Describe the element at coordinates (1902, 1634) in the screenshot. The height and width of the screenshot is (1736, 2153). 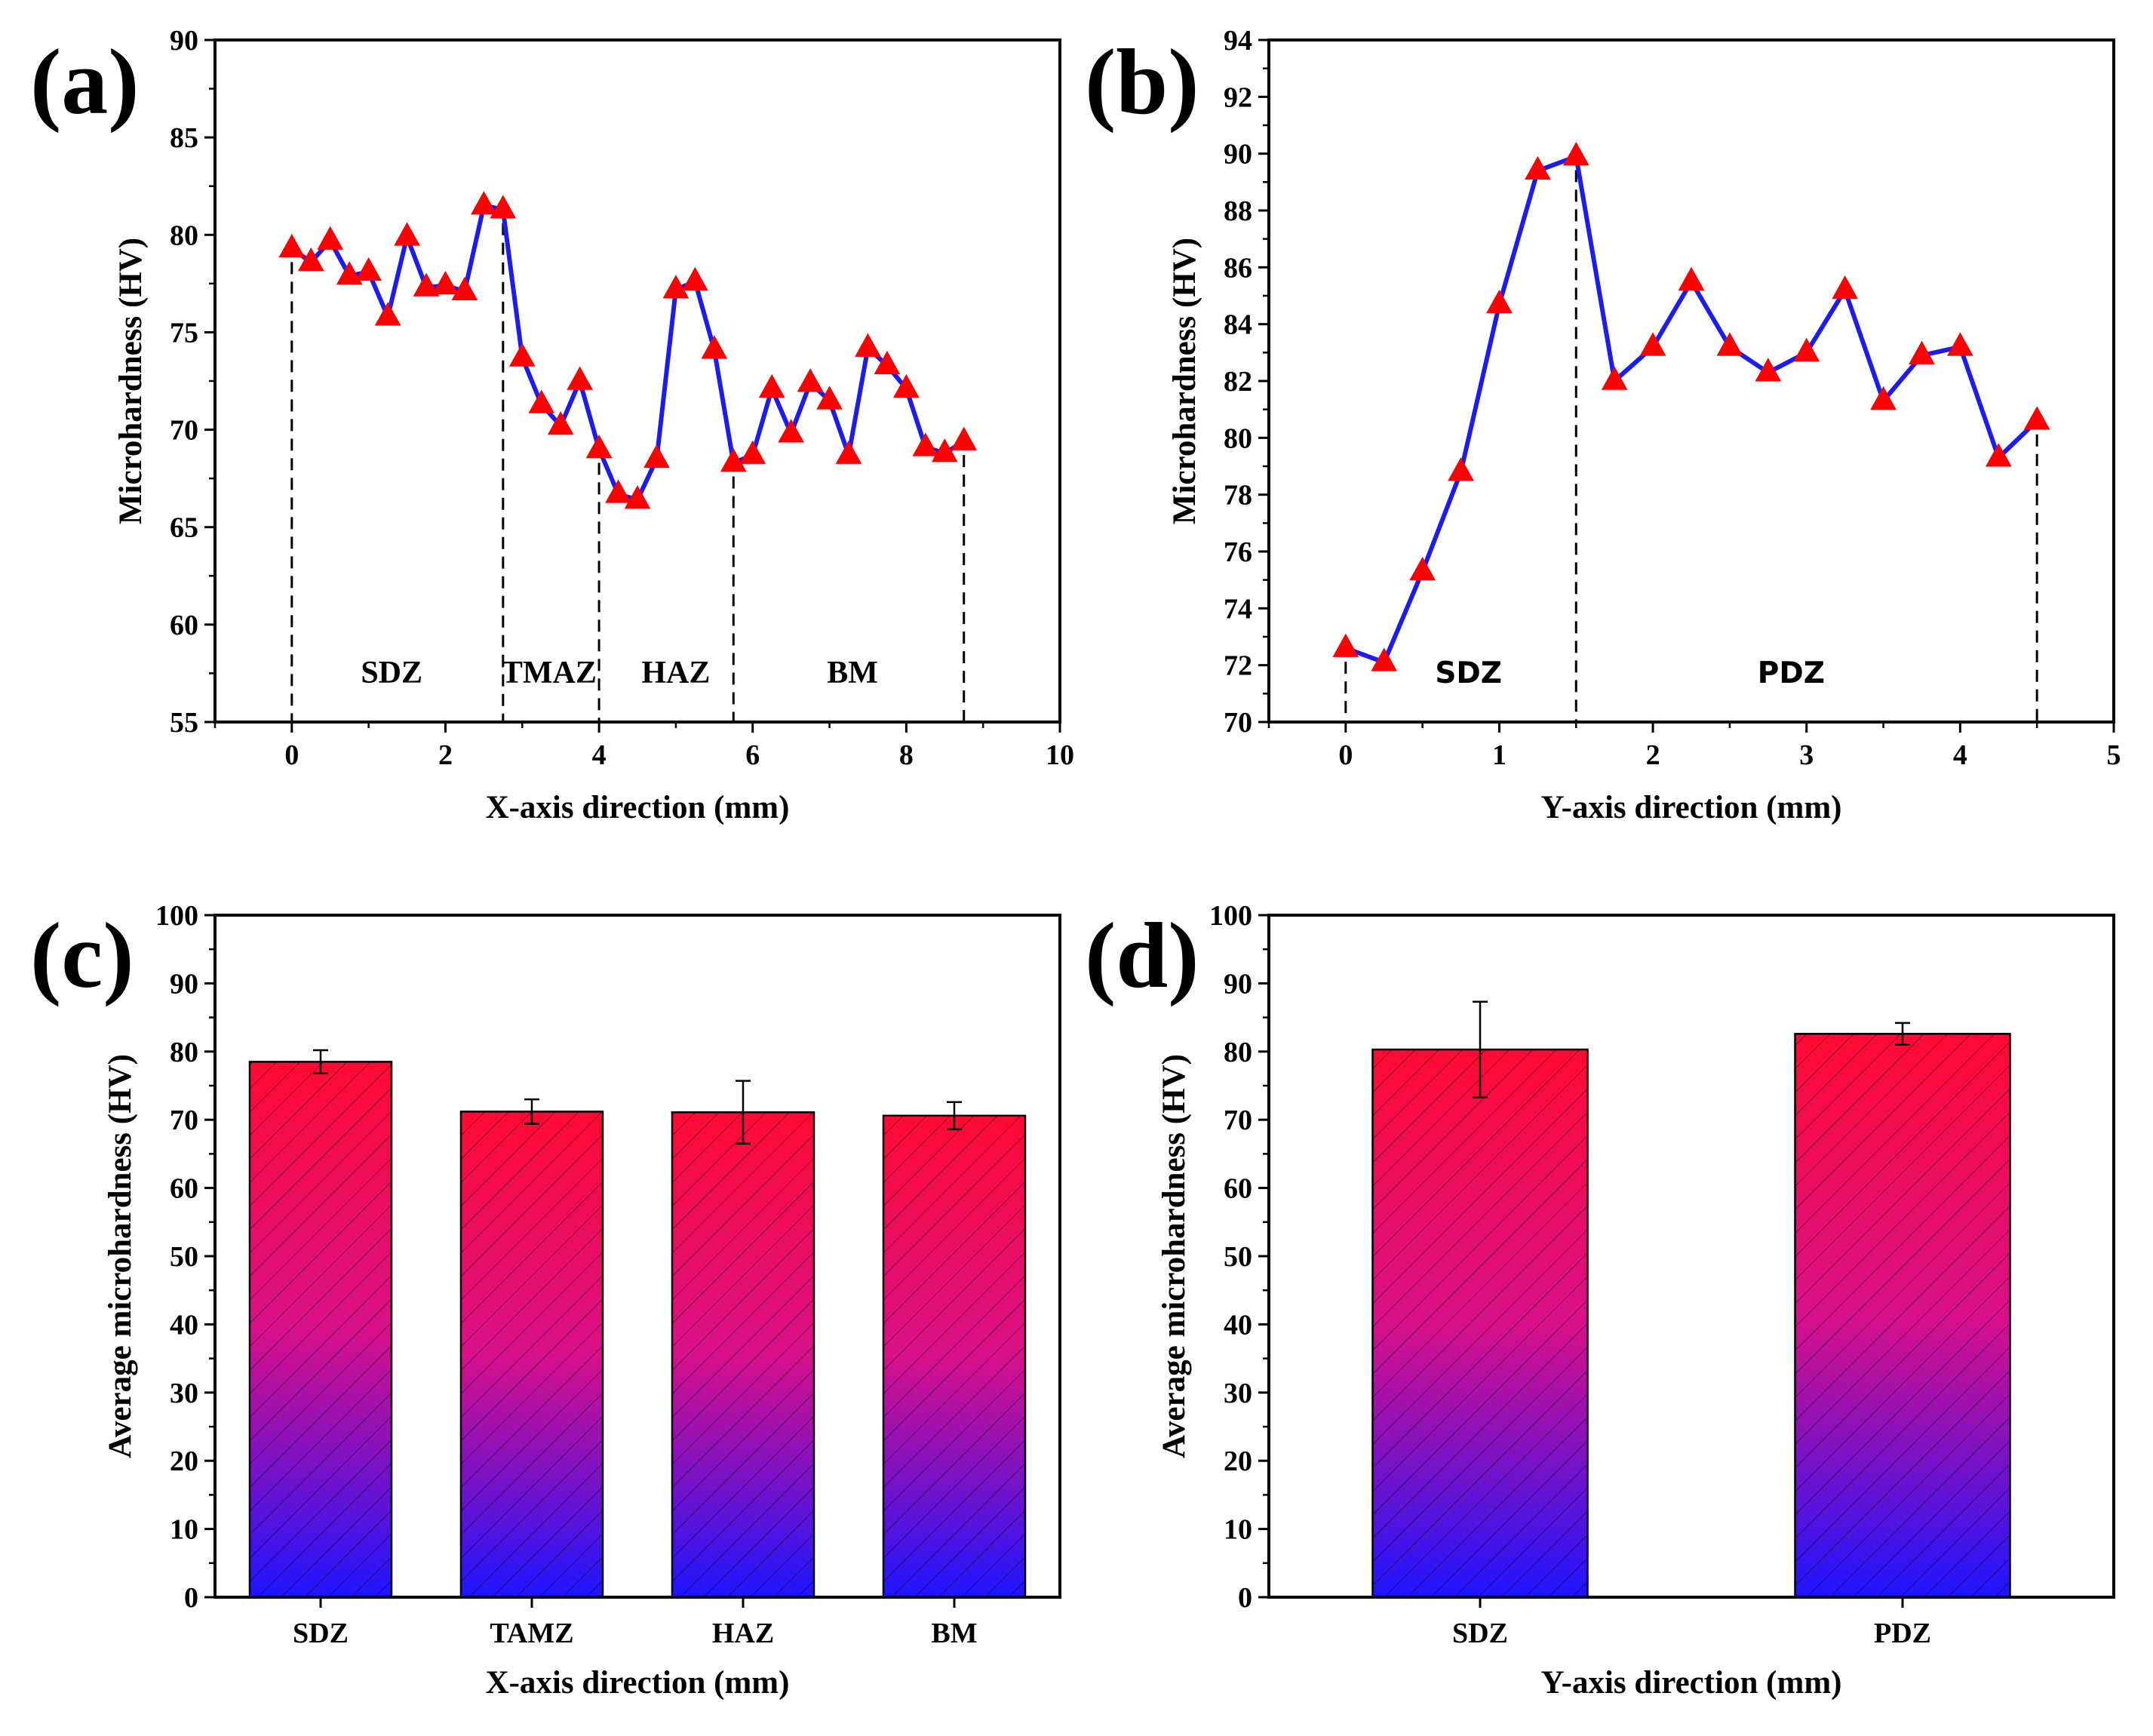
I see `x-tick-label: PDZ` at that location.